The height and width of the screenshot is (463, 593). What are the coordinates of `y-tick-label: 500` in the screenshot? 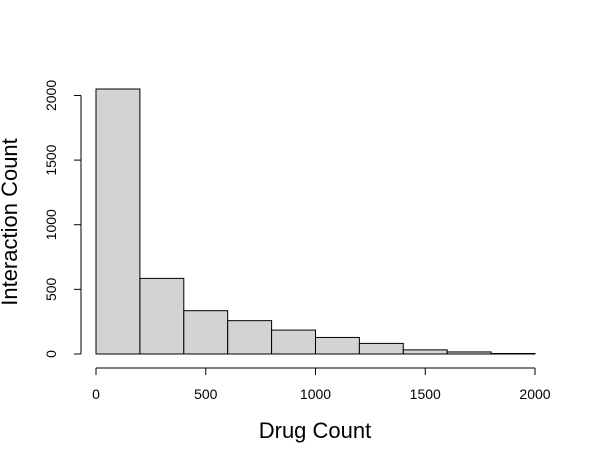 It's located at (51, 289).